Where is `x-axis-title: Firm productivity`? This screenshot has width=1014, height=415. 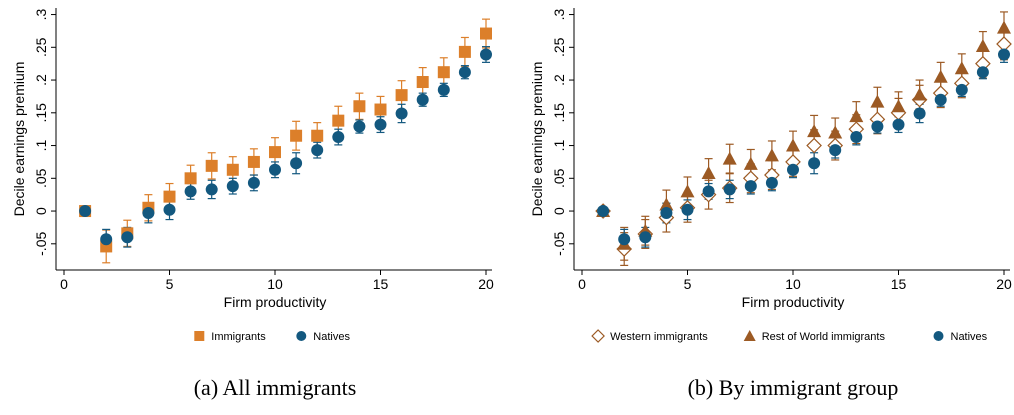 x-axis-title: Firm productivity is located at coordinates (275, 302).